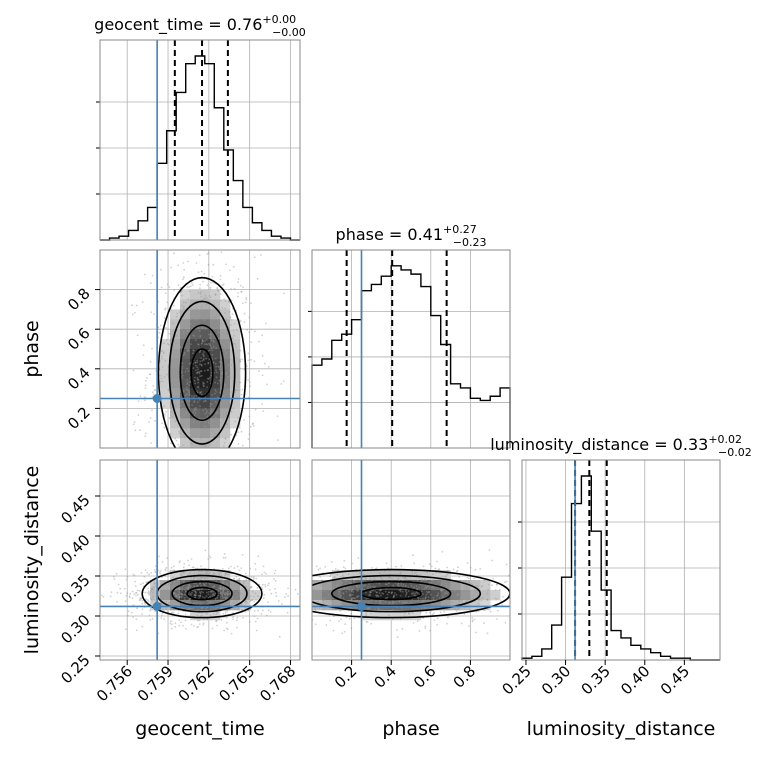 This screenshot has width=760, height=760. I want to click on x-tick-label-phase: 0.4, so click(385, 677).